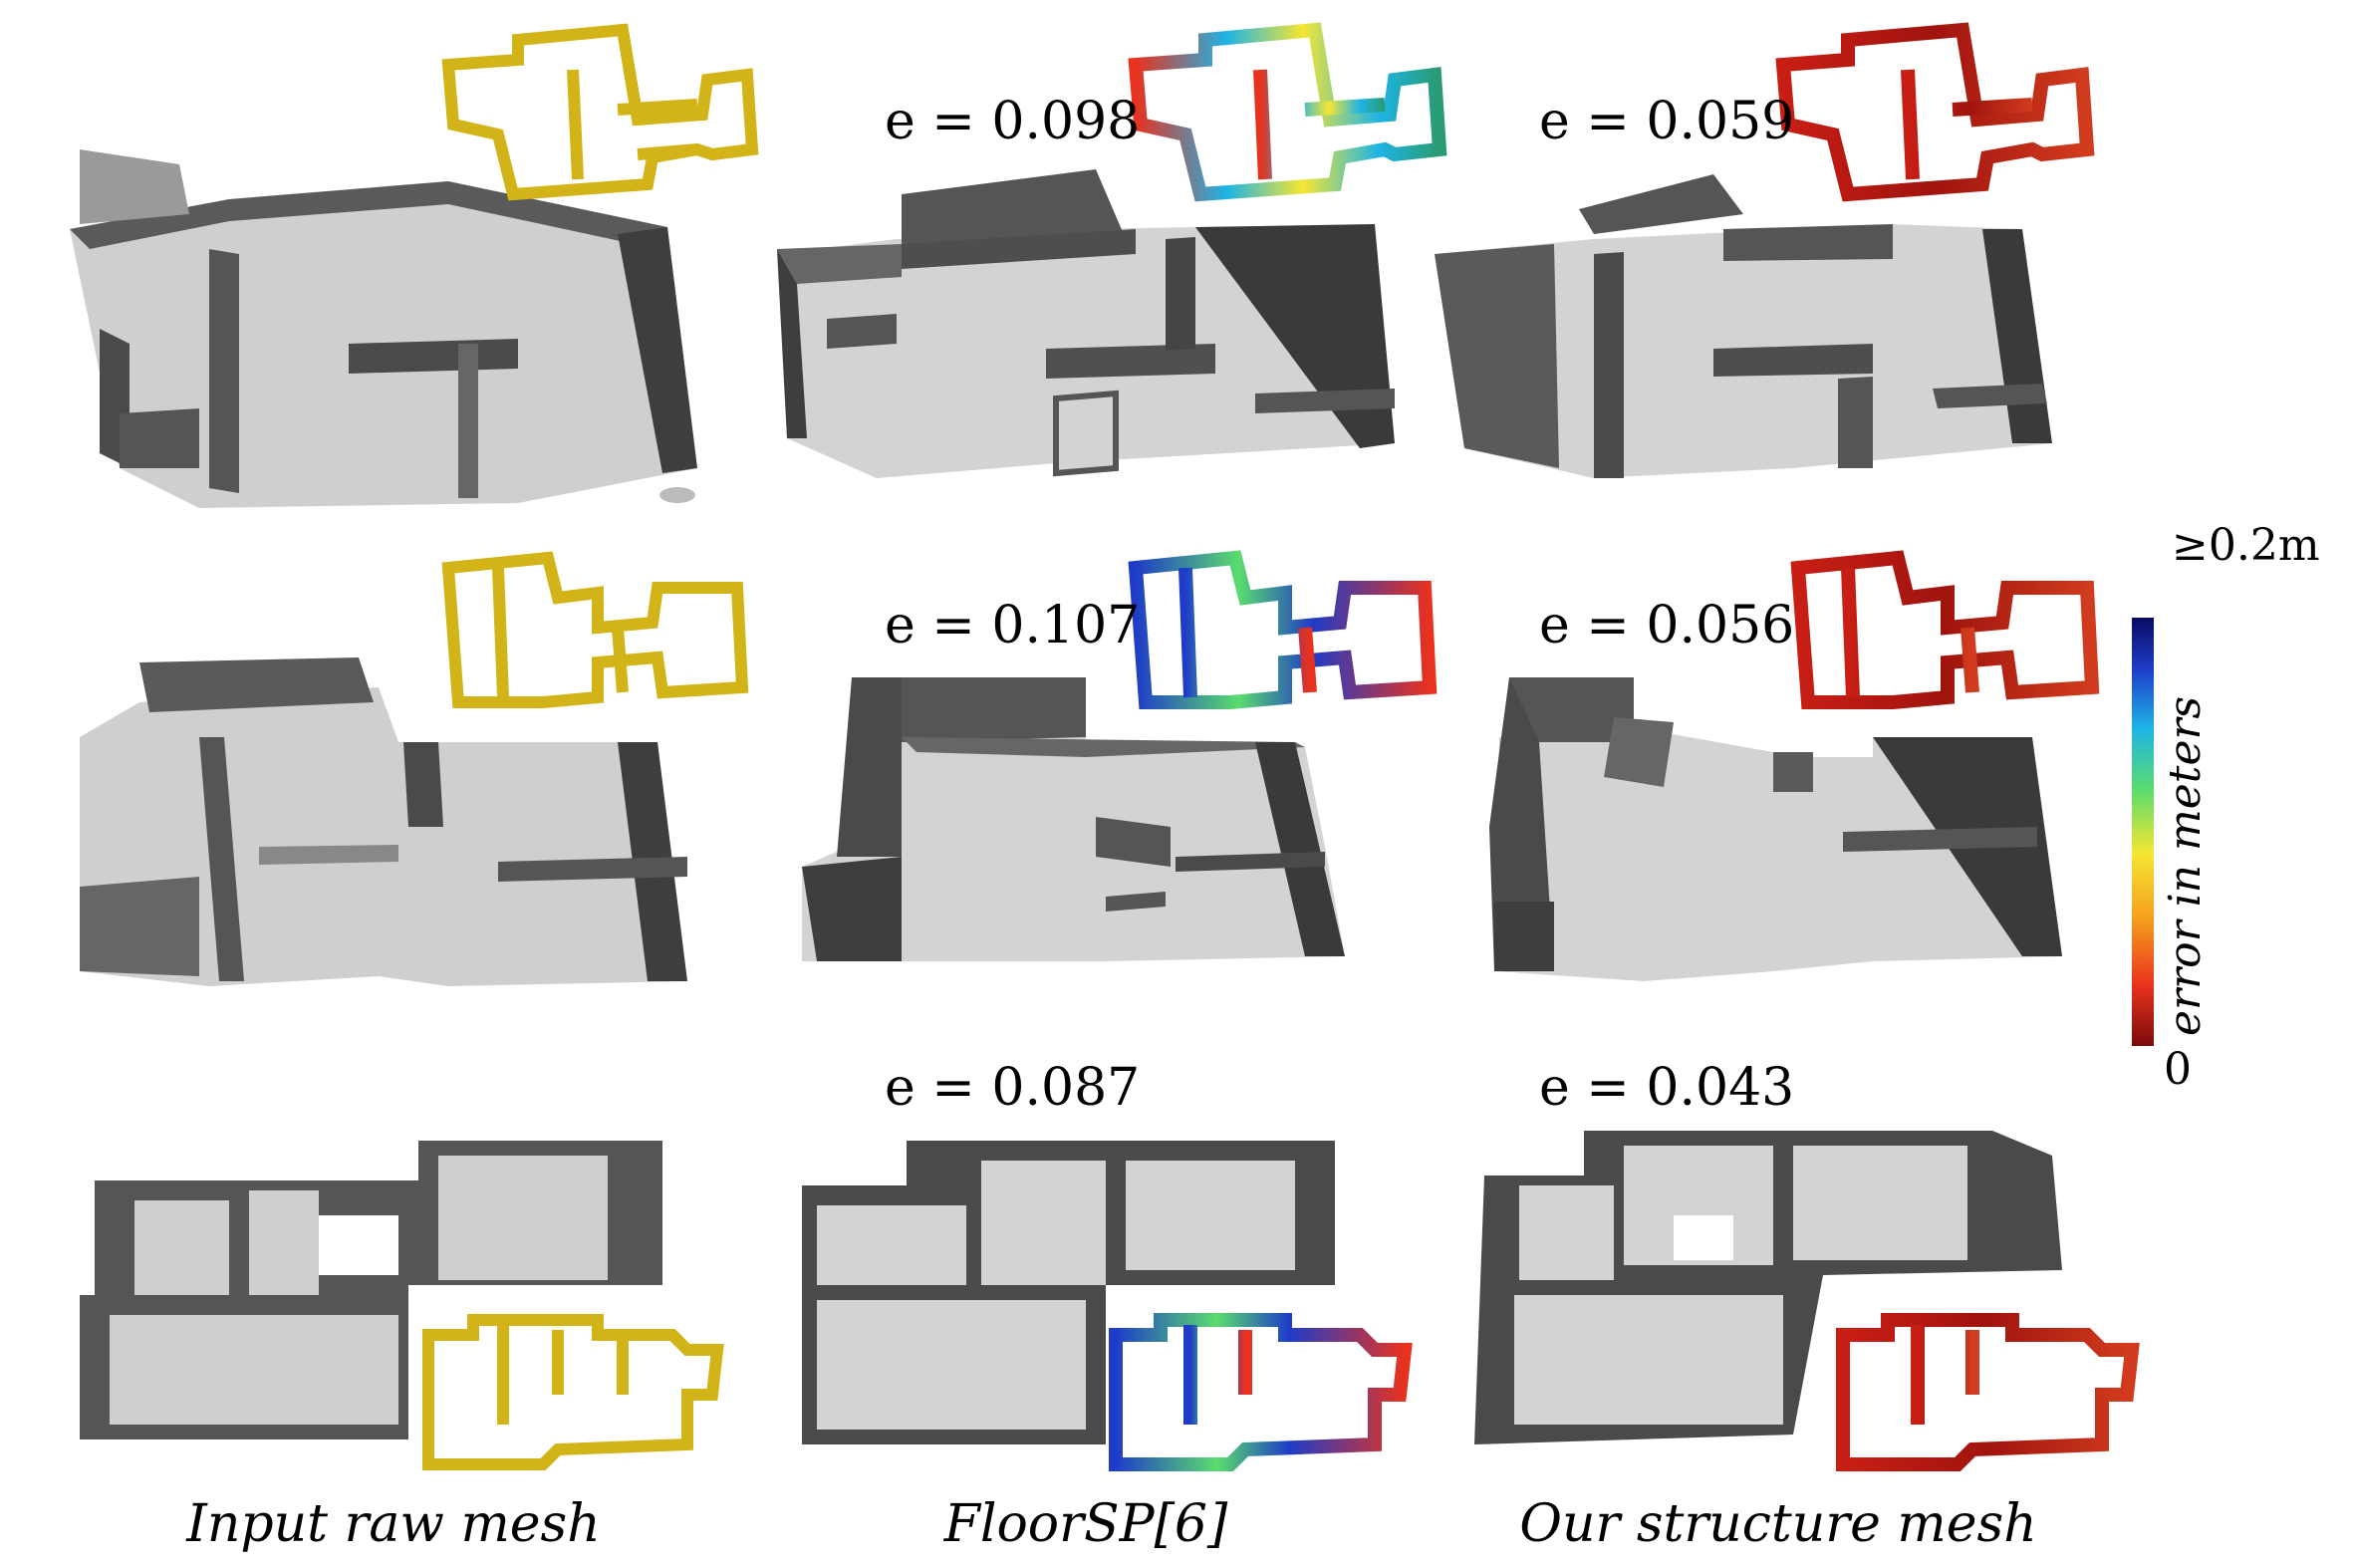 This screenshot has width=2355, height=1568. I want to click on caption-floorsp: FloorSP[6], so click(1085, 1524).